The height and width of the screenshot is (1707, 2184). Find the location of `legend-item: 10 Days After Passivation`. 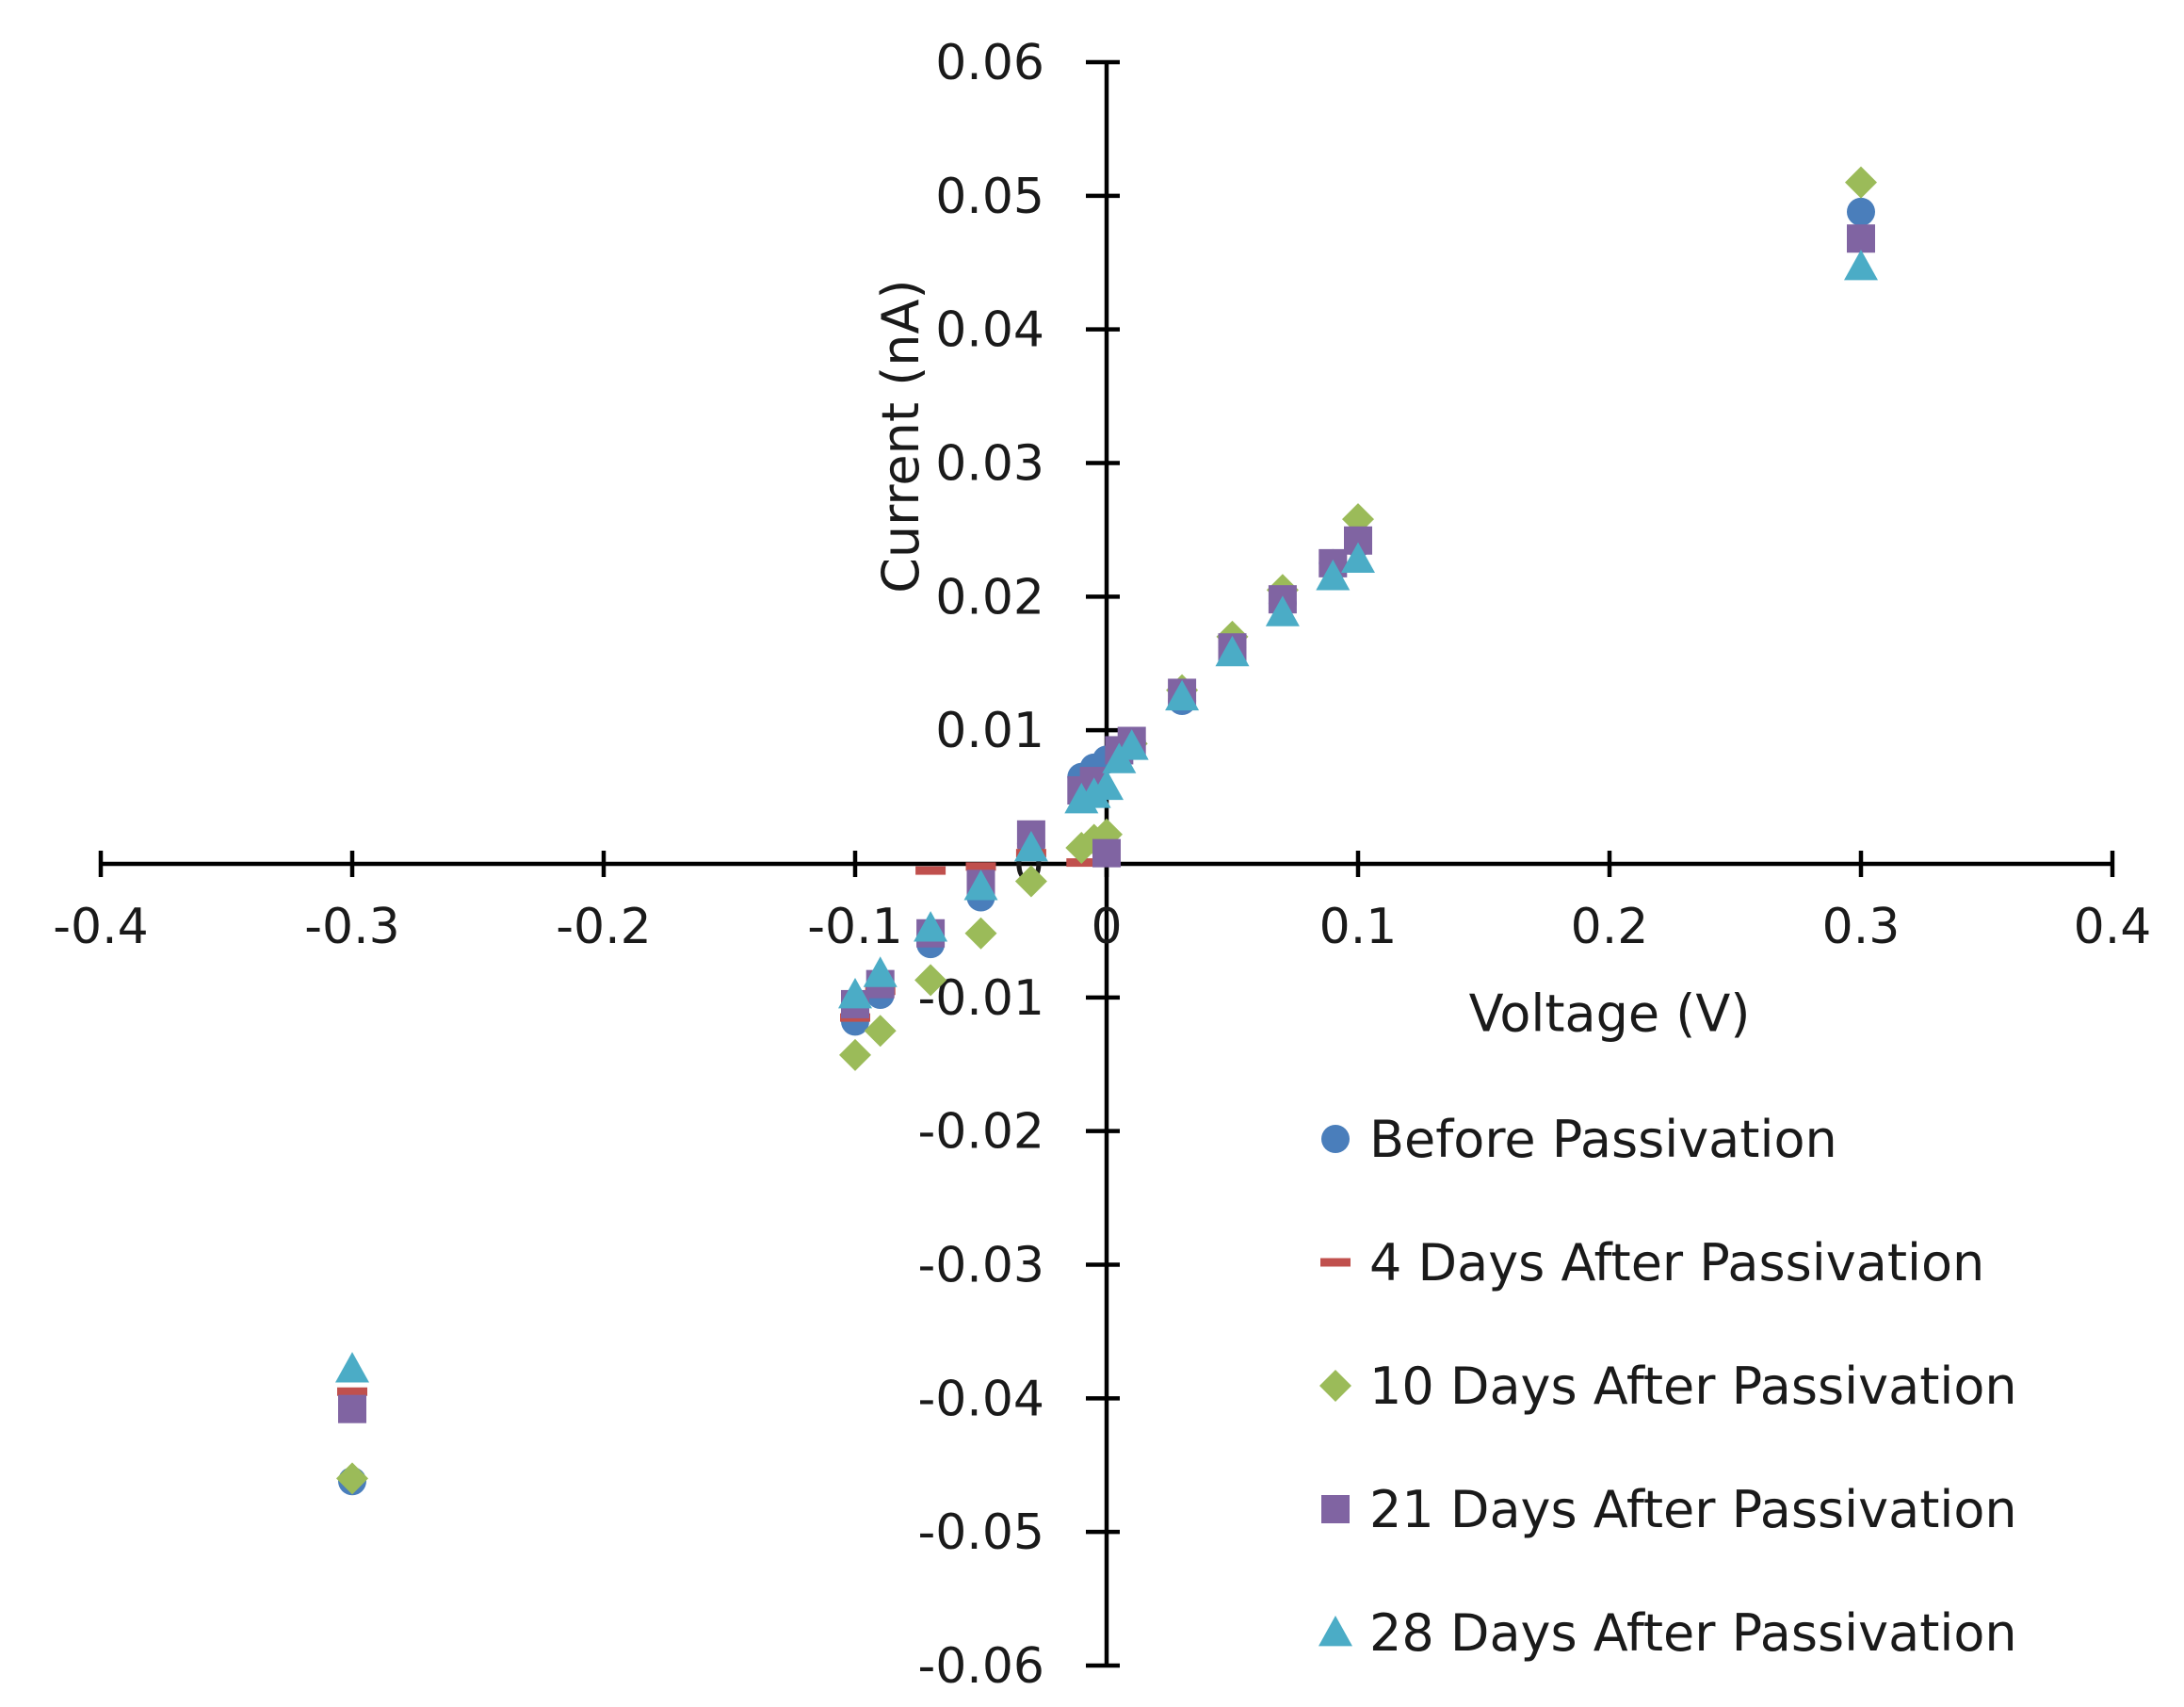

legend-item: 10 Days After Passivation is located at coordinates (1668, 1386).